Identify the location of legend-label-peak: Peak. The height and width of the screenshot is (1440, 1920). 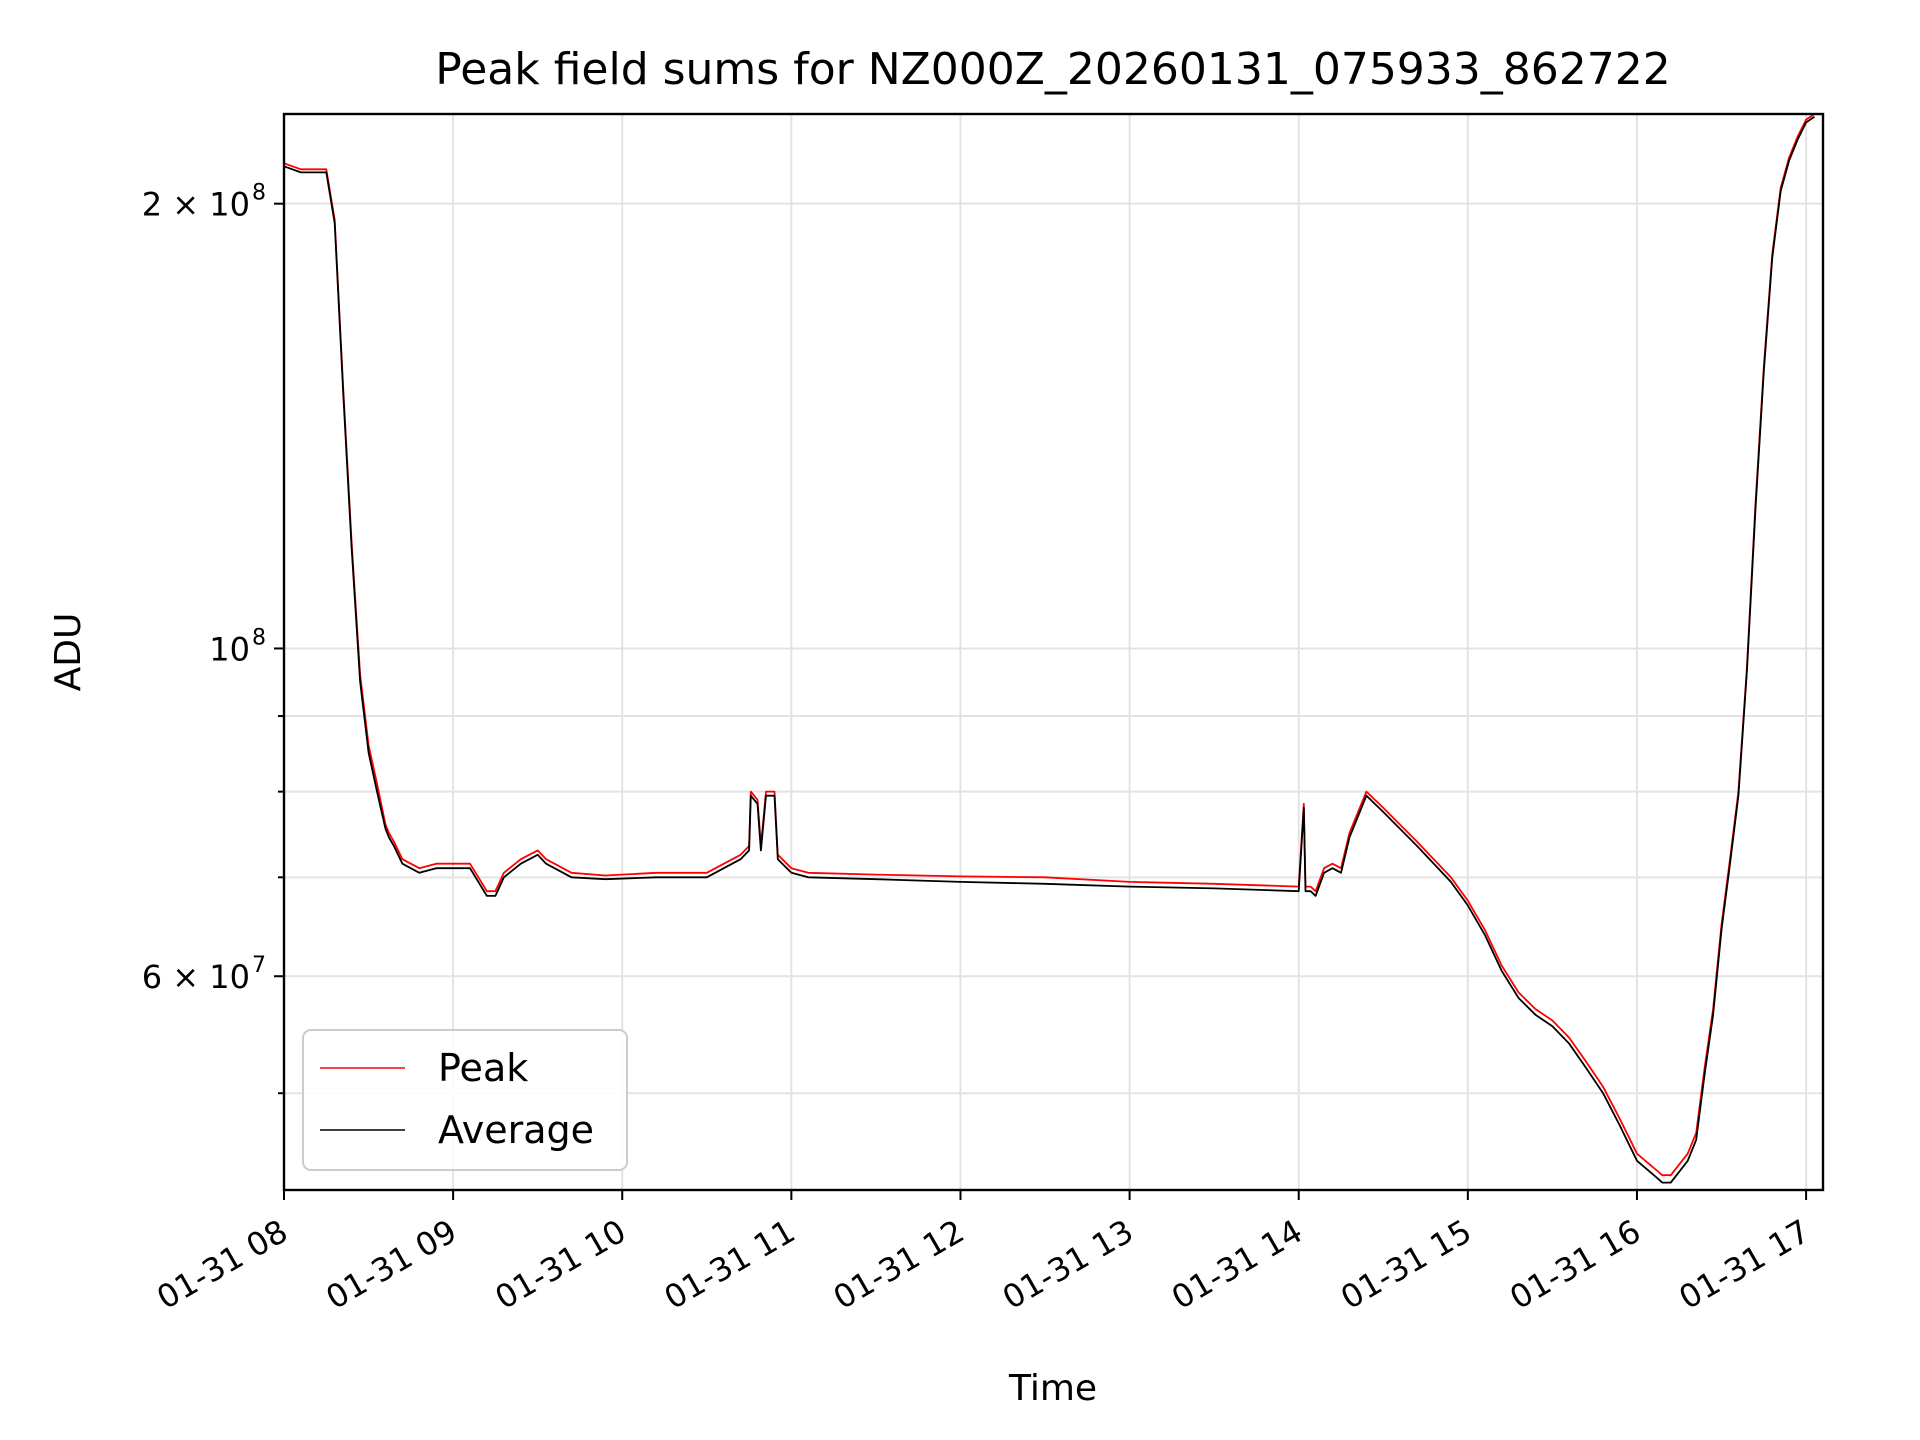
(483, 1068).